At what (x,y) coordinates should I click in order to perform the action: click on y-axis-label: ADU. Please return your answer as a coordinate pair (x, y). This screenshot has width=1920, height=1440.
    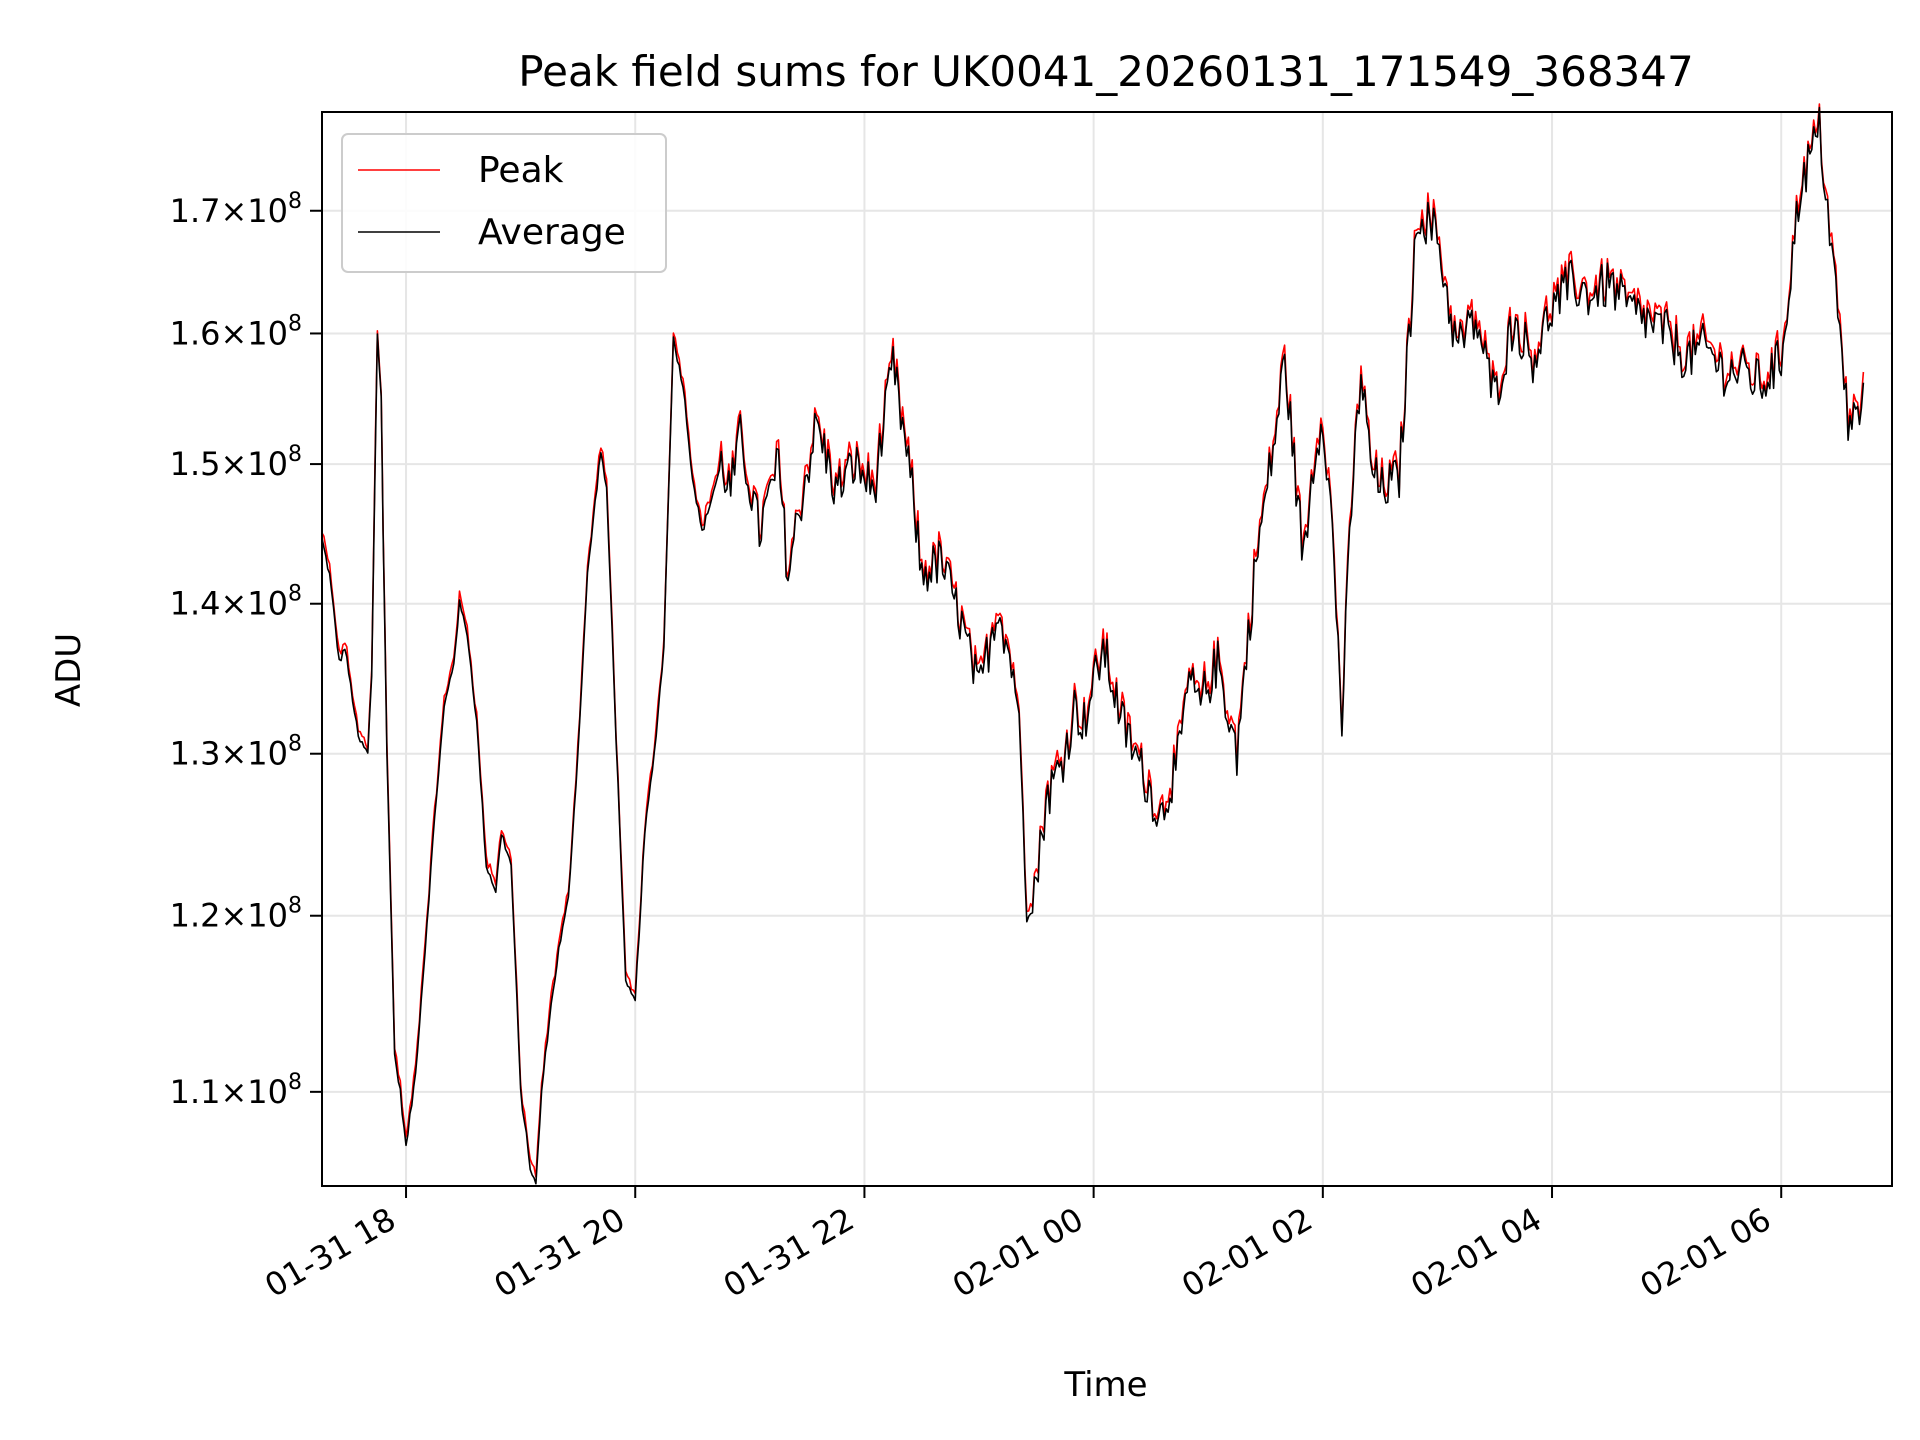
    Looking at the image, I should click on (69, 670).